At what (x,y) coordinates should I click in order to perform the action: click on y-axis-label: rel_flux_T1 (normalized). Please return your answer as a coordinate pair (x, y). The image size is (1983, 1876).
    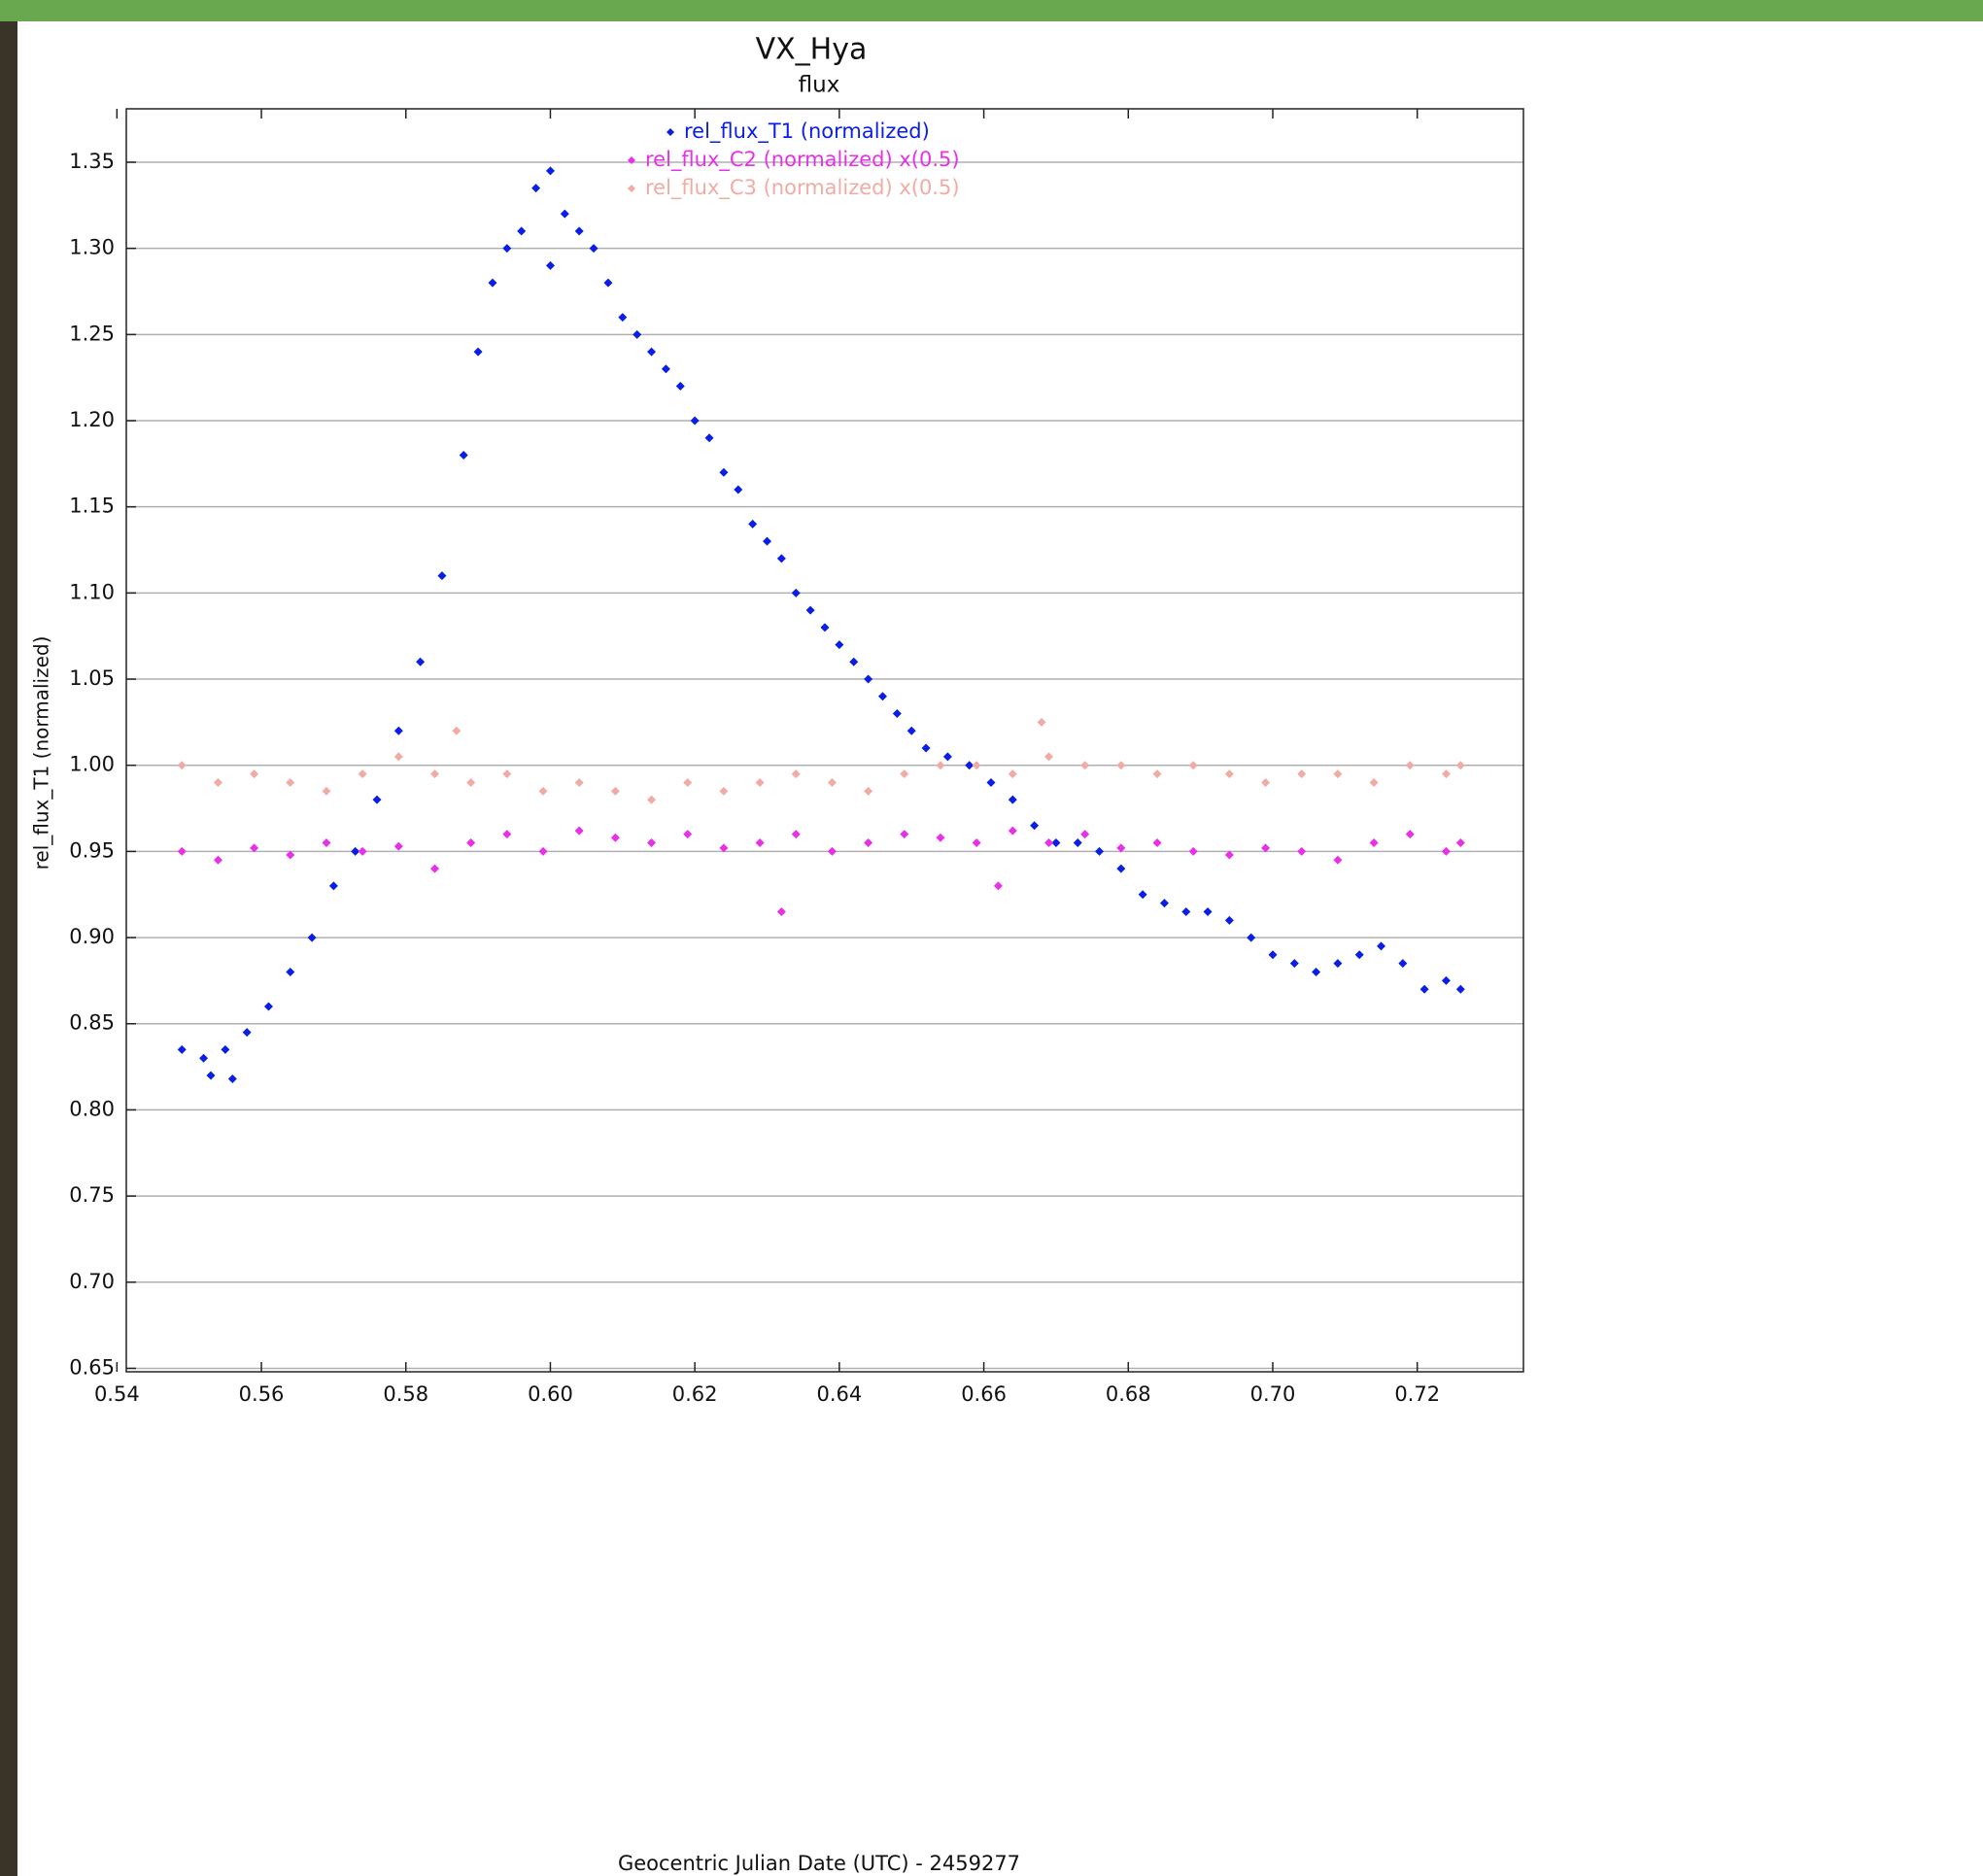
    Looking at the image, I should click on (41, 753).